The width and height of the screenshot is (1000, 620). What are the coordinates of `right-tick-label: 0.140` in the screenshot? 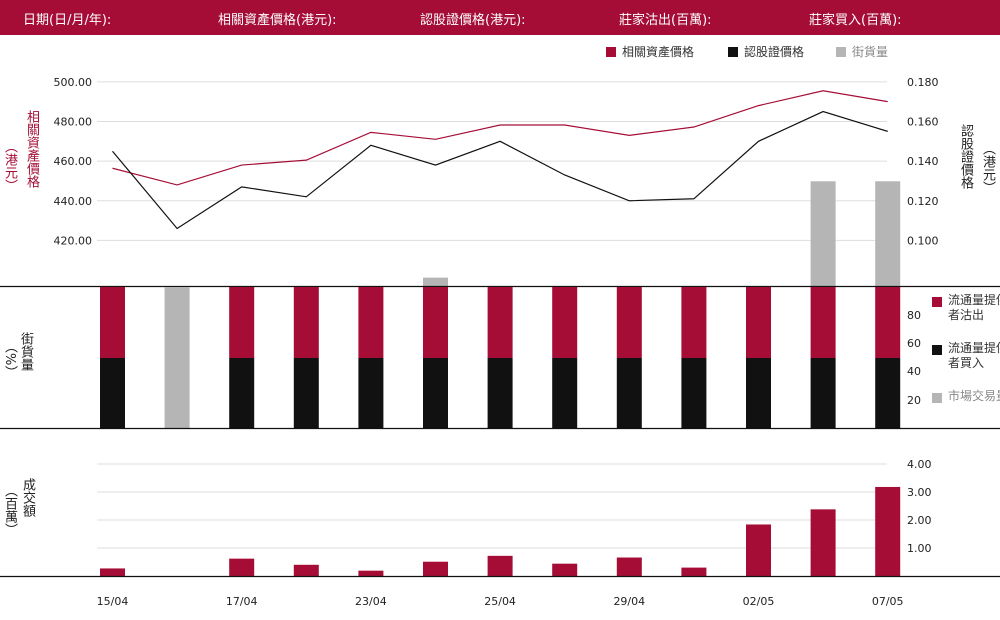 It's located at (923, 161).